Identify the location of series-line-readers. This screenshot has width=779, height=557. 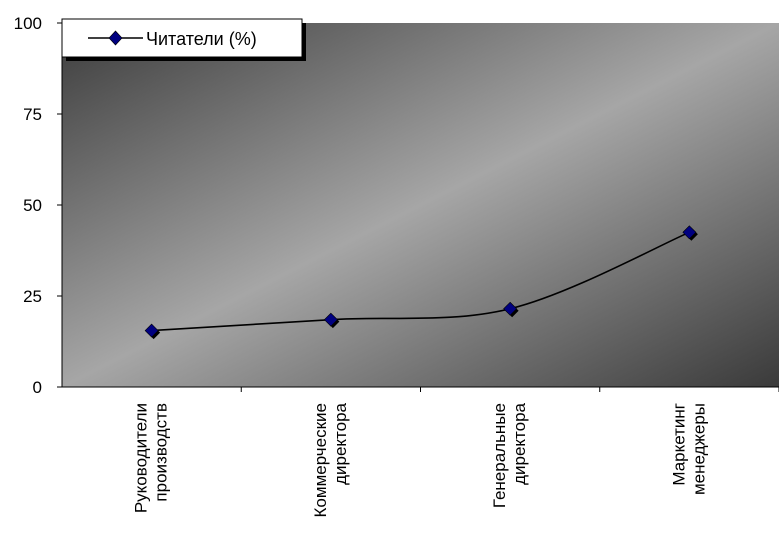
(420, 281).